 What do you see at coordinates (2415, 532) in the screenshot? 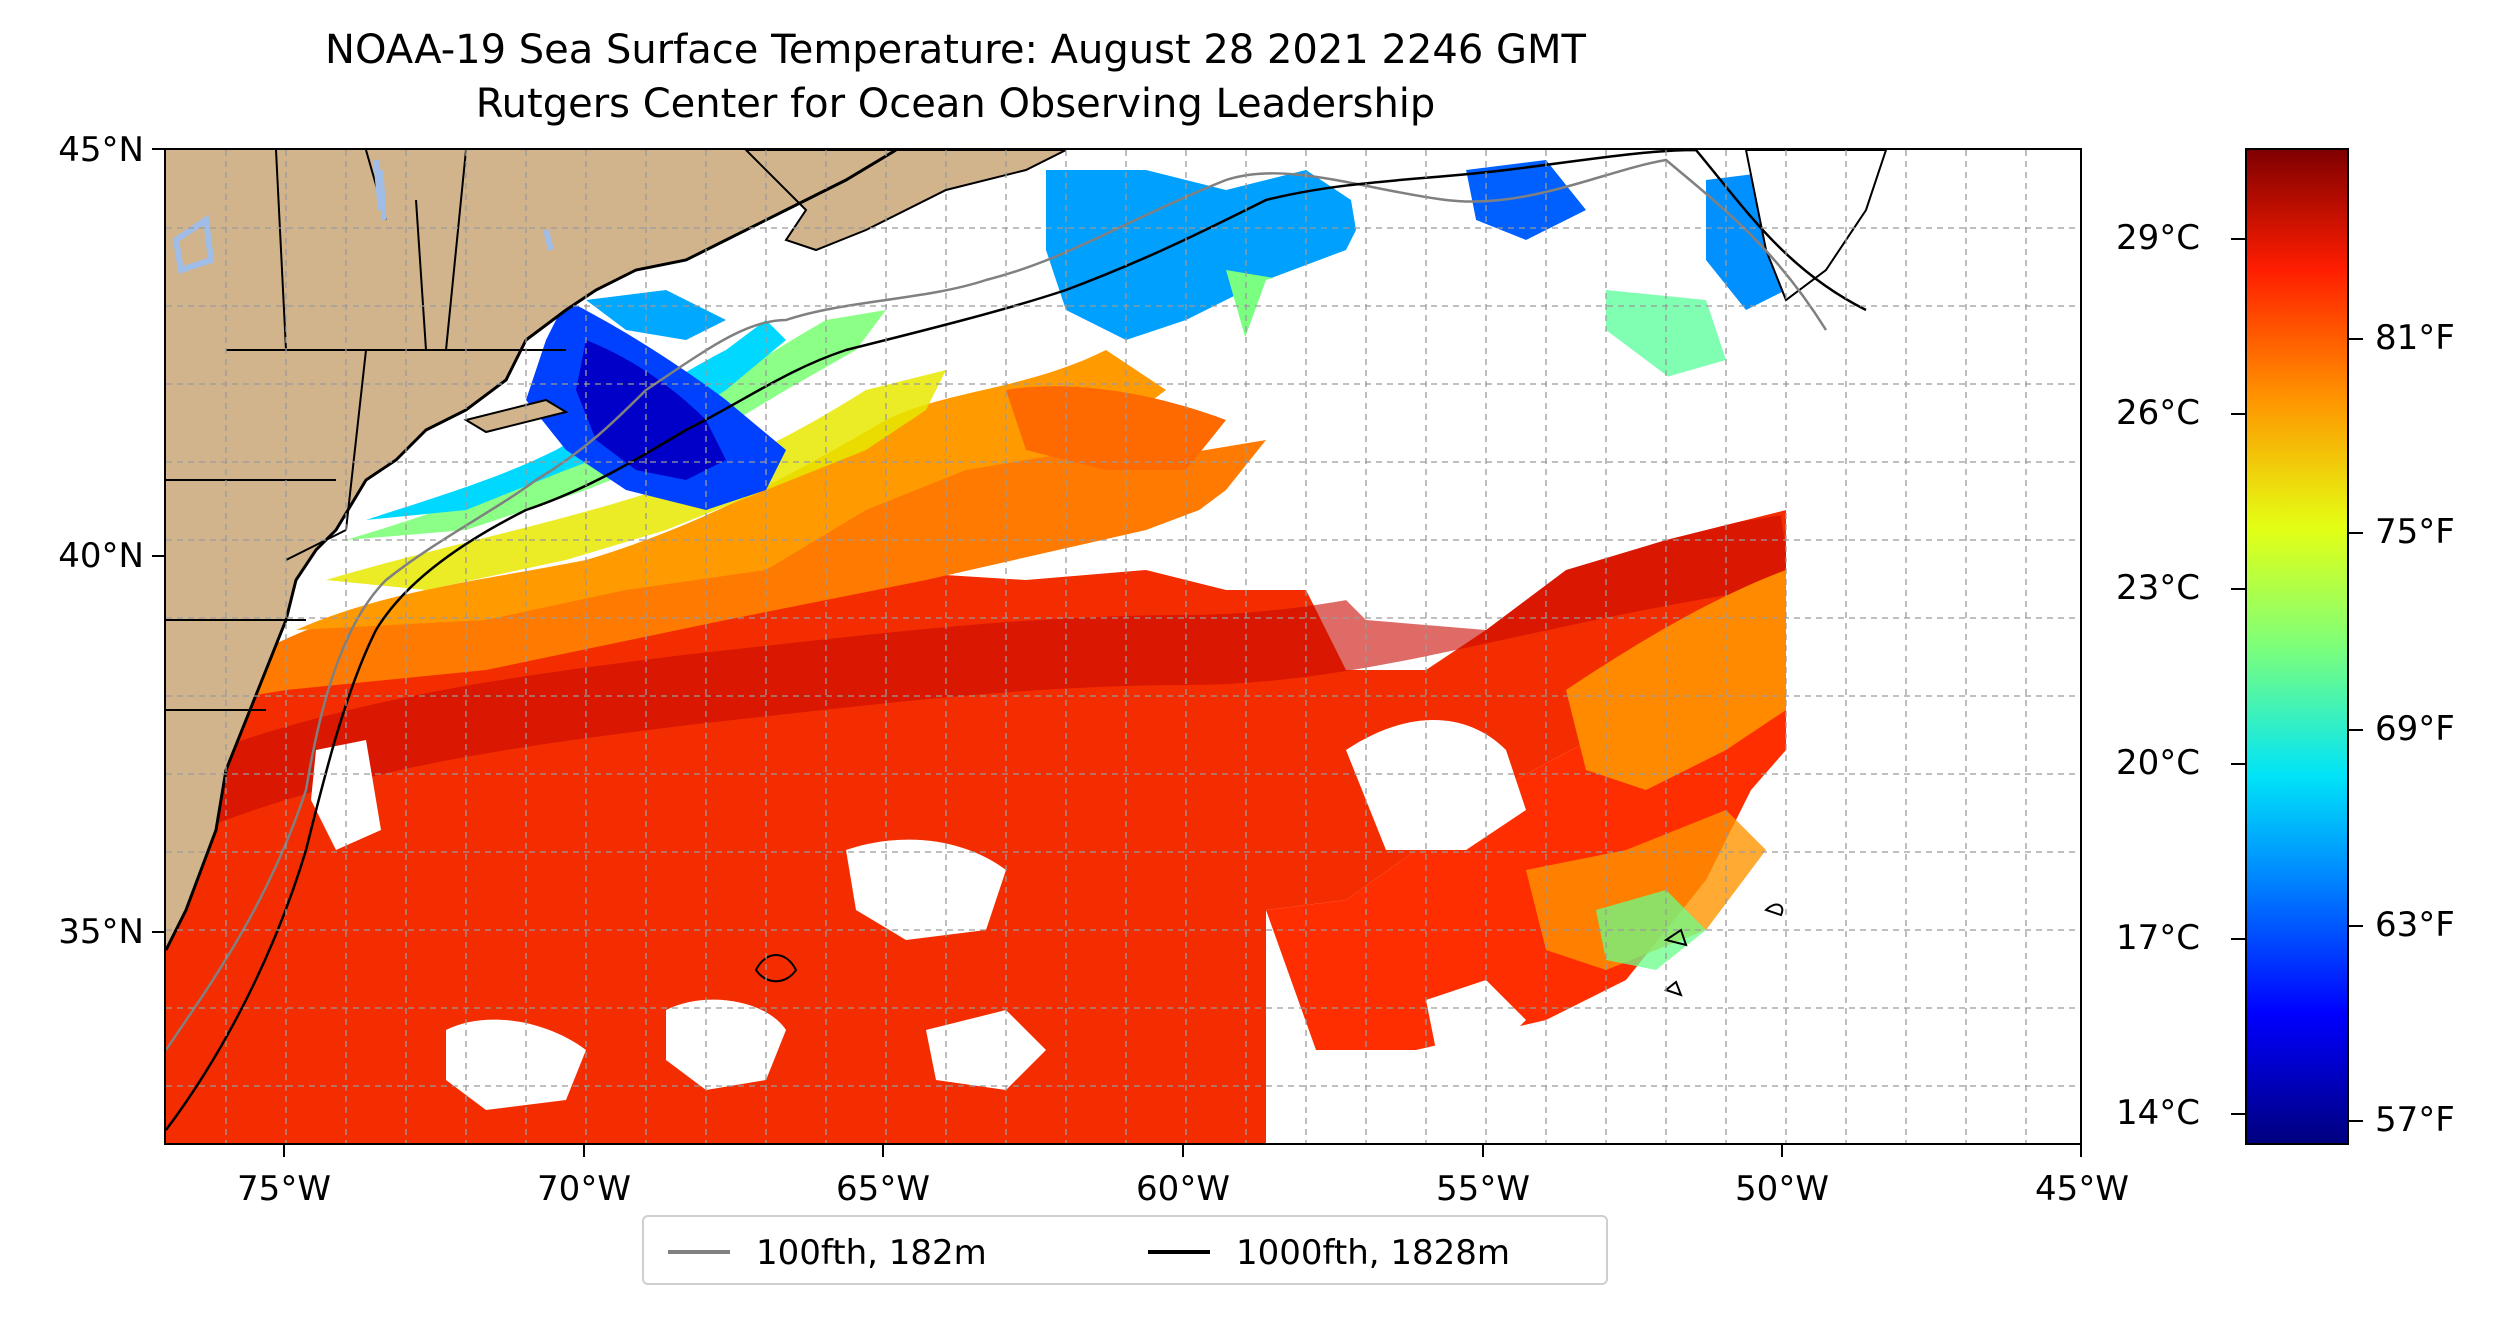
I see `colorbar-label-fahrenheit: 75°F` at bounding box center [2415, 532].